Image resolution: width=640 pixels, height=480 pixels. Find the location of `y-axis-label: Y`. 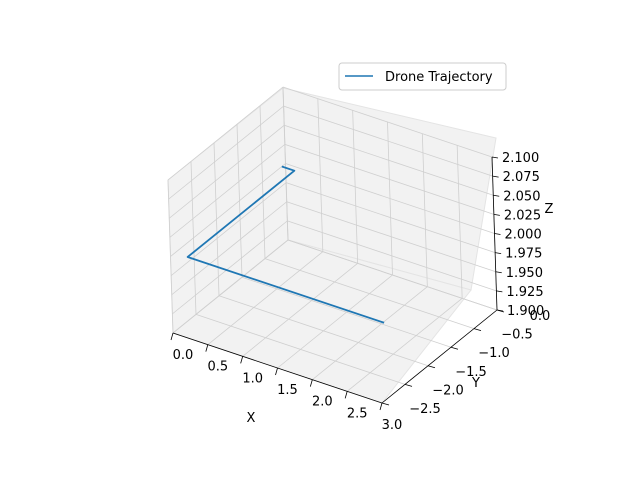

y-axis-label: Y is located at coordinates (475, 383).